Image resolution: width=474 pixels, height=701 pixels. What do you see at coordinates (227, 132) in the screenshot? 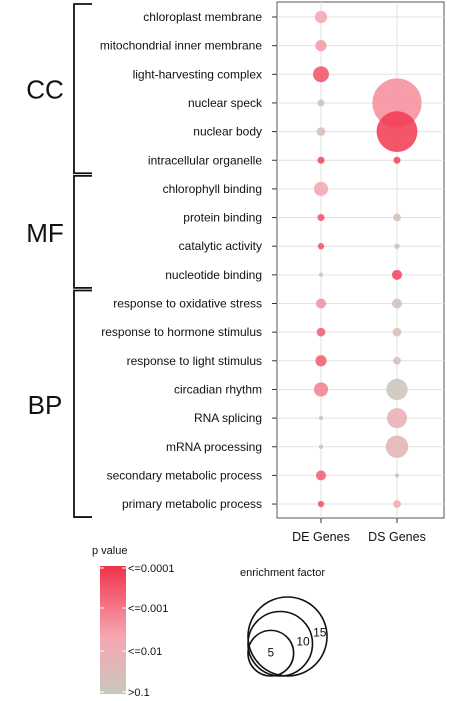
I see `row-label: nuclear body` at bounding box center [227, 132].